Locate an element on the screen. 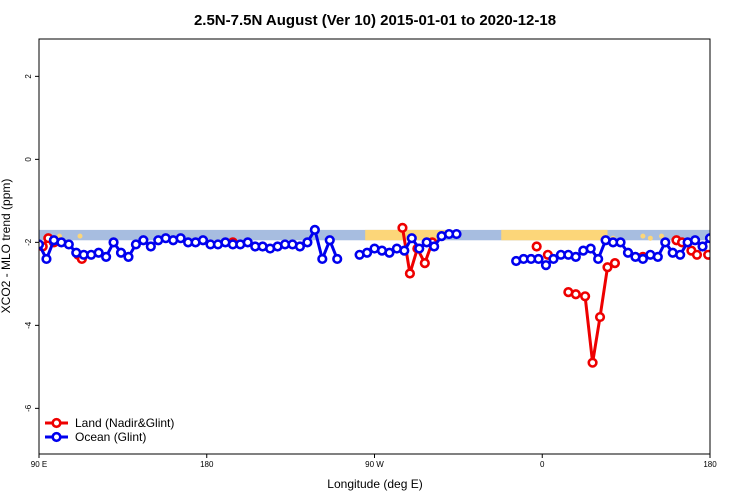 Image resolution: width=750 pixels, height=500 pixels. y-tick-label-0: 2 is located at coordinates (28, 76).